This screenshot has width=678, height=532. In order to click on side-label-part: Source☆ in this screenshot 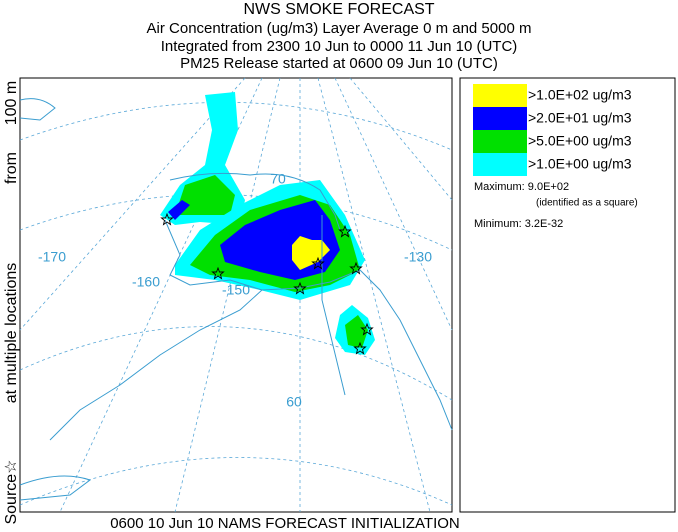, I will do `click(11, 491)`.